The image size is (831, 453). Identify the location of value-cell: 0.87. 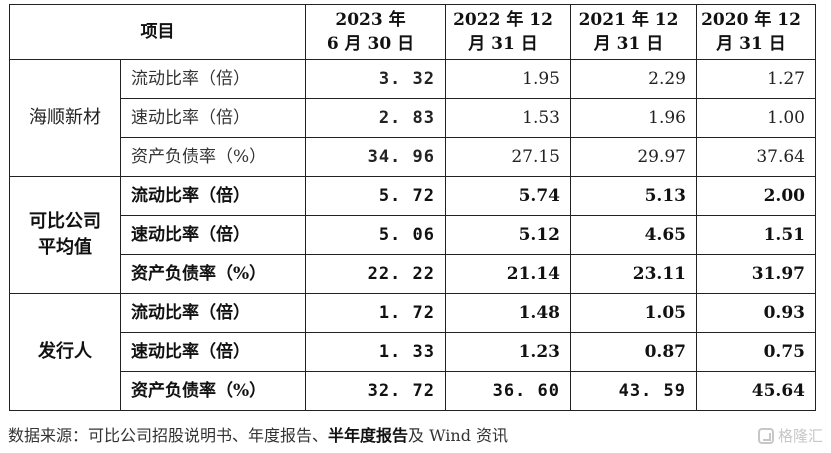
(633, 352).